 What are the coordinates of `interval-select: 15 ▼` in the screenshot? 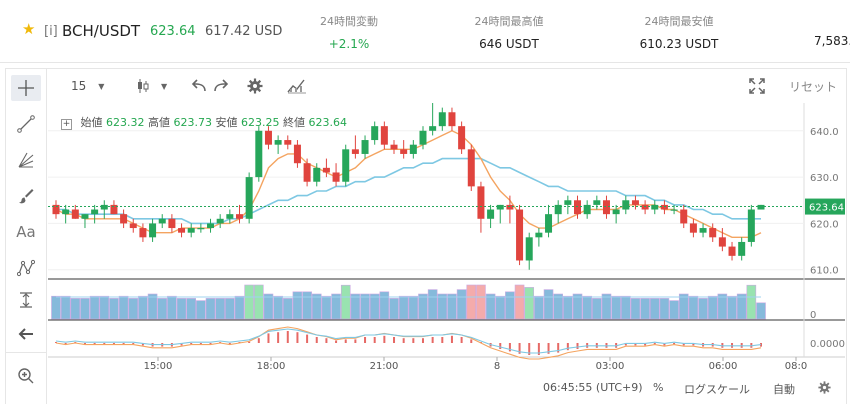 It's located at (87, 86).